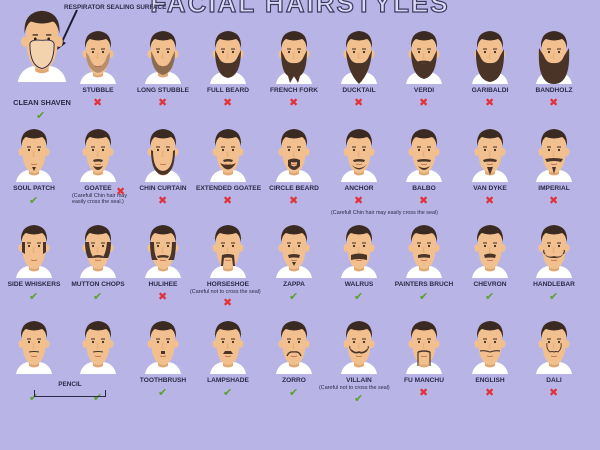 The image size is (600, 450). What do you see at coordinates (294, 188) in the screenshot?
I see `style-label: CIRCLE BEARD` at bounding box center [294, 188].